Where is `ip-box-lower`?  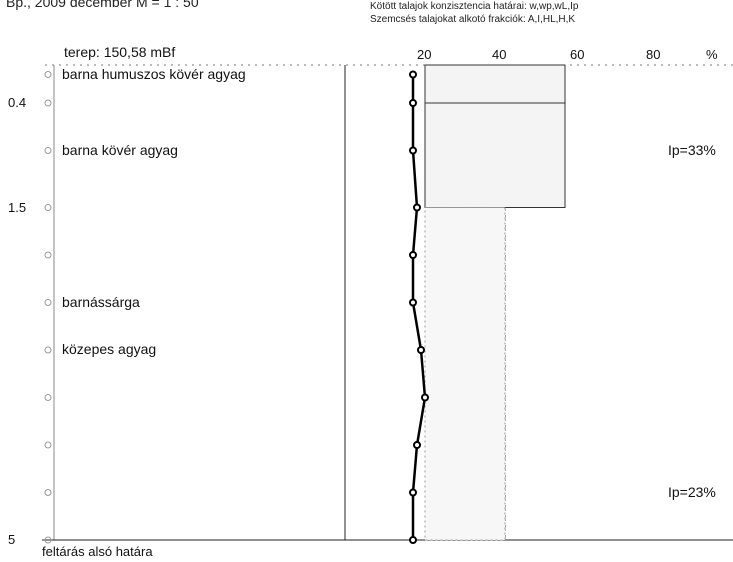 ip-box-lower is located at coordinates (465, 374).